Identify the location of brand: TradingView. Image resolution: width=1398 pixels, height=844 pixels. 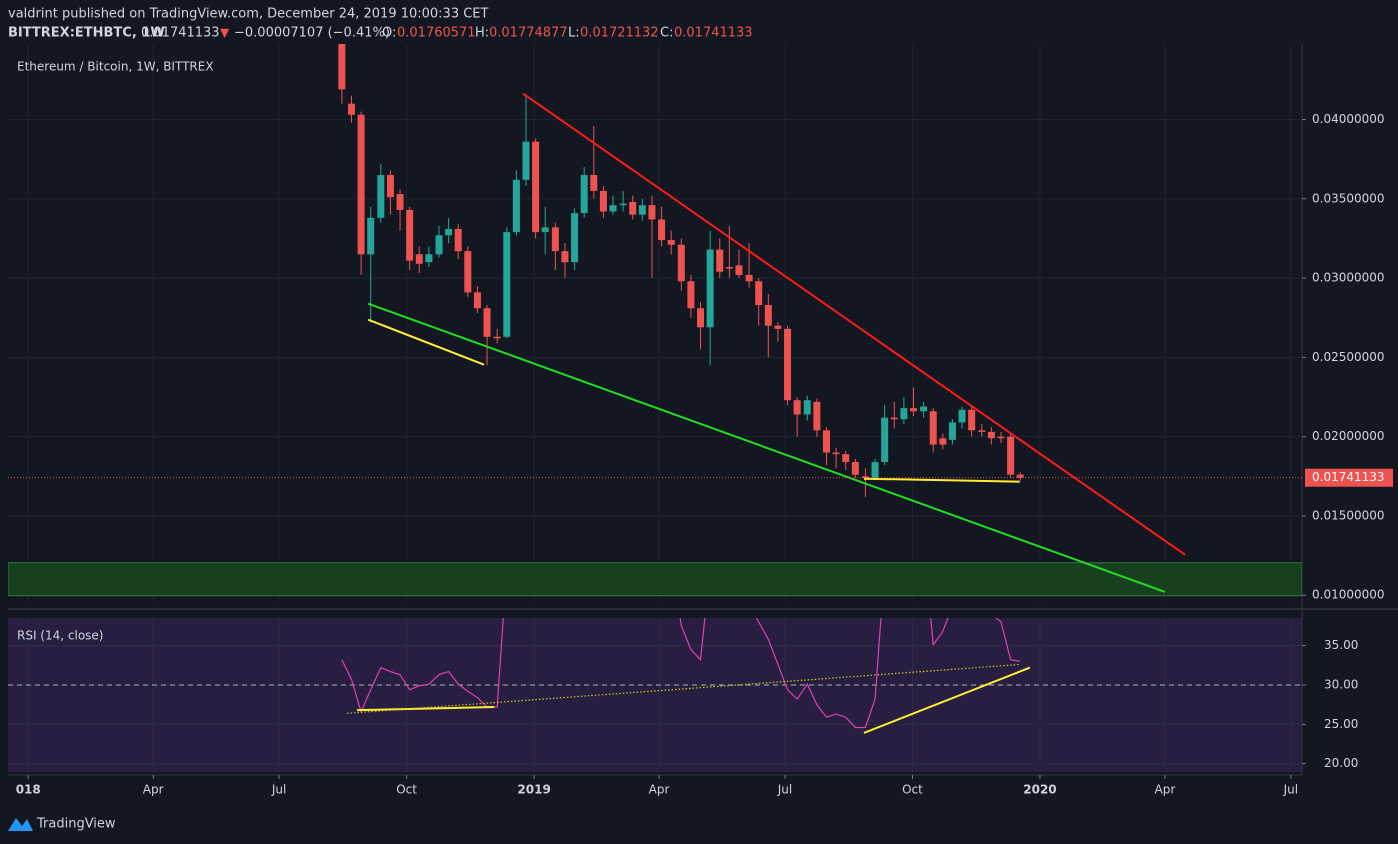
(76, 824).